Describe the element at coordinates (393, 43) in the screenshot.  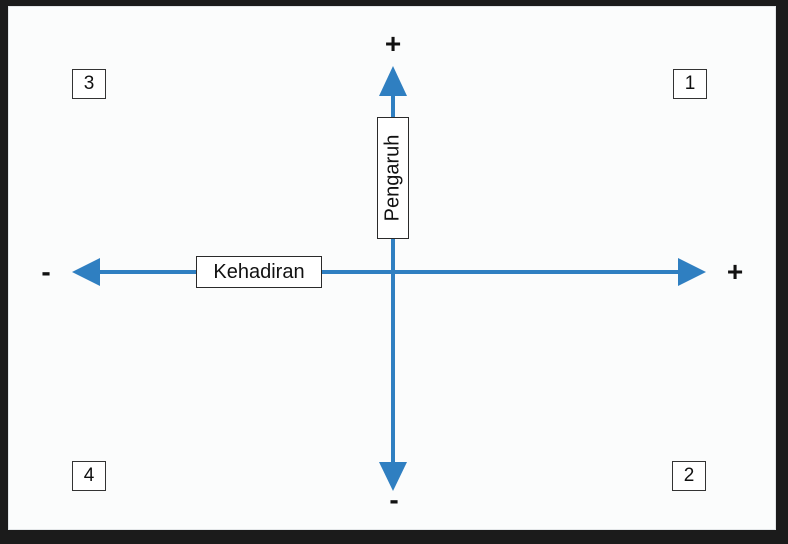
I see `vertical-axis-positive-sign: +` at that location.